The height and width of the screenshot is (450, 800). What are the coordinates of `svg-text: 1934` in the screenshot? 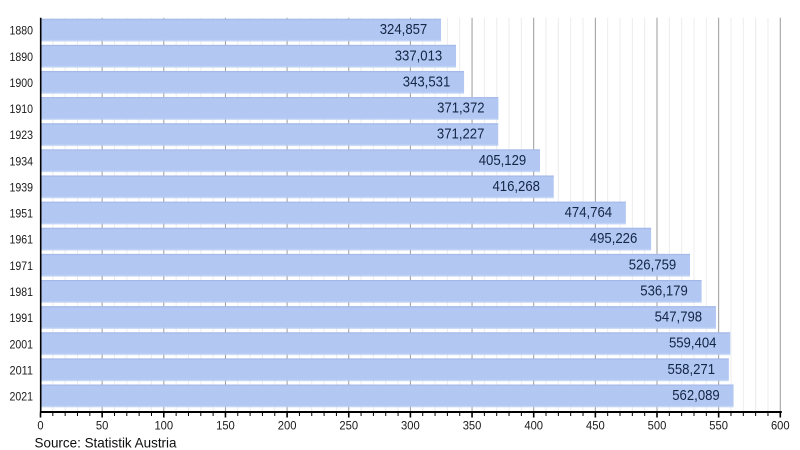 It's located at (22, 161).